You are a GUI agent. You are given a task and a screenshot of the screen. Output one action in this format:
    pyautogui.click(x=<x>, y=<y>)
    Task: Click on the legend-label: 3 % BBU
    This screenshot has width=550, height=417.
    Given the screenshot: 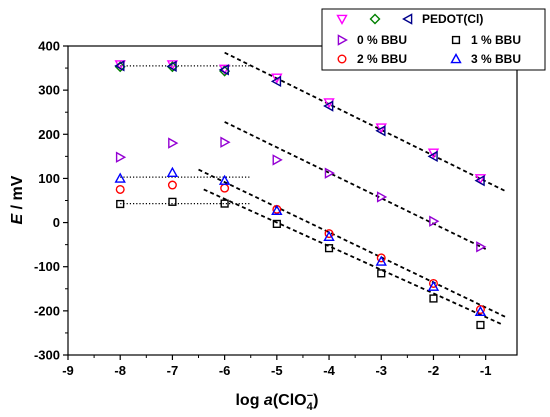 What is the action you would take?
    pyautogui.click(x=496, y=59)
    